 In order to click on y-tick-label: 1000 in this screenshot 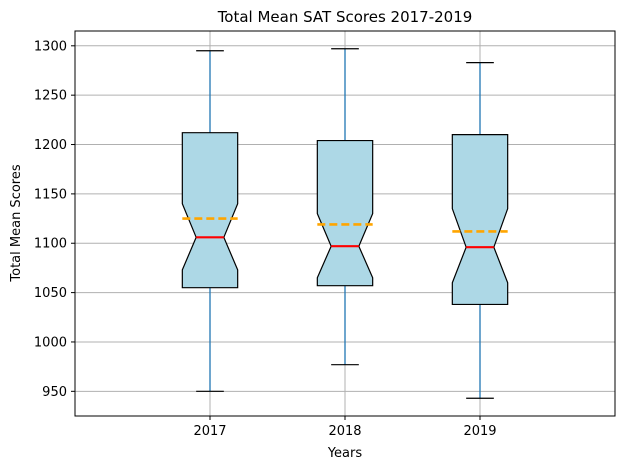, I will do `click(50, 342)`.